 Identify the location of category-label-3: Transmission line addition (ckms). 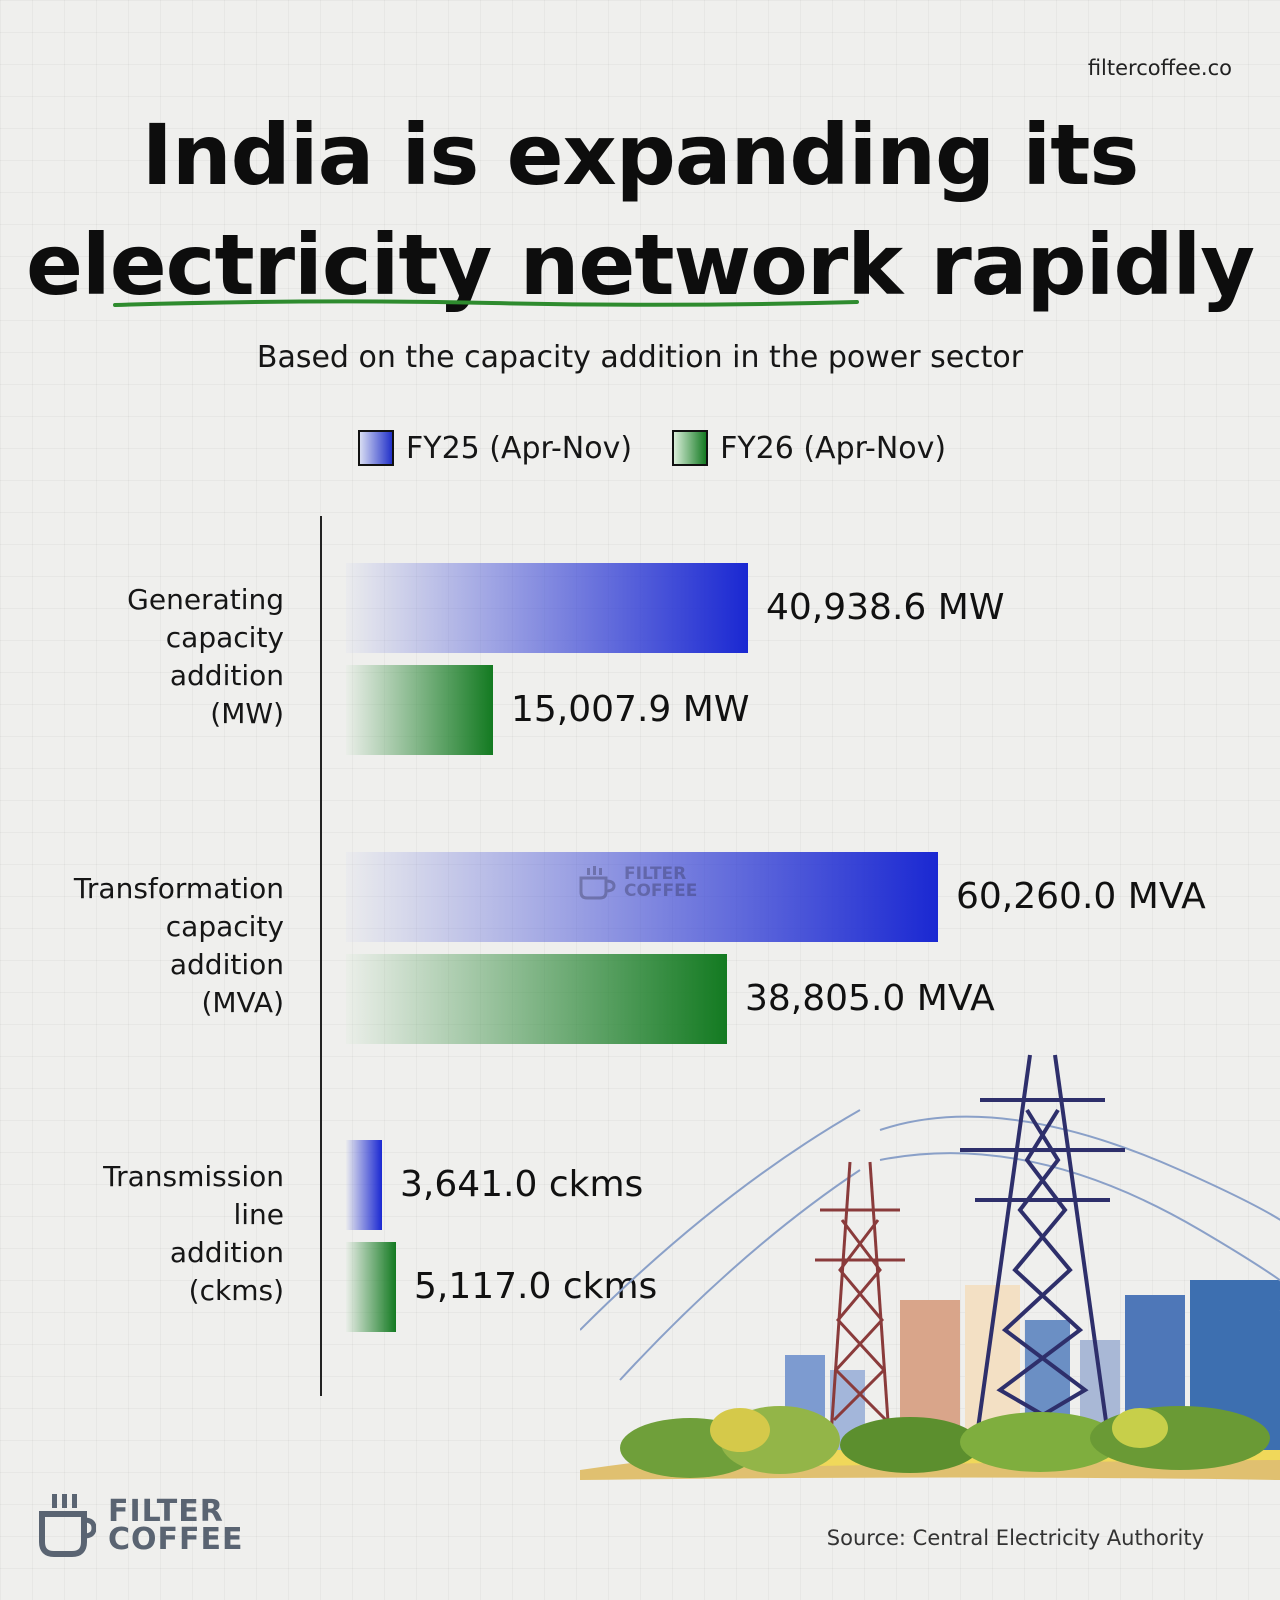
(193, 1233).